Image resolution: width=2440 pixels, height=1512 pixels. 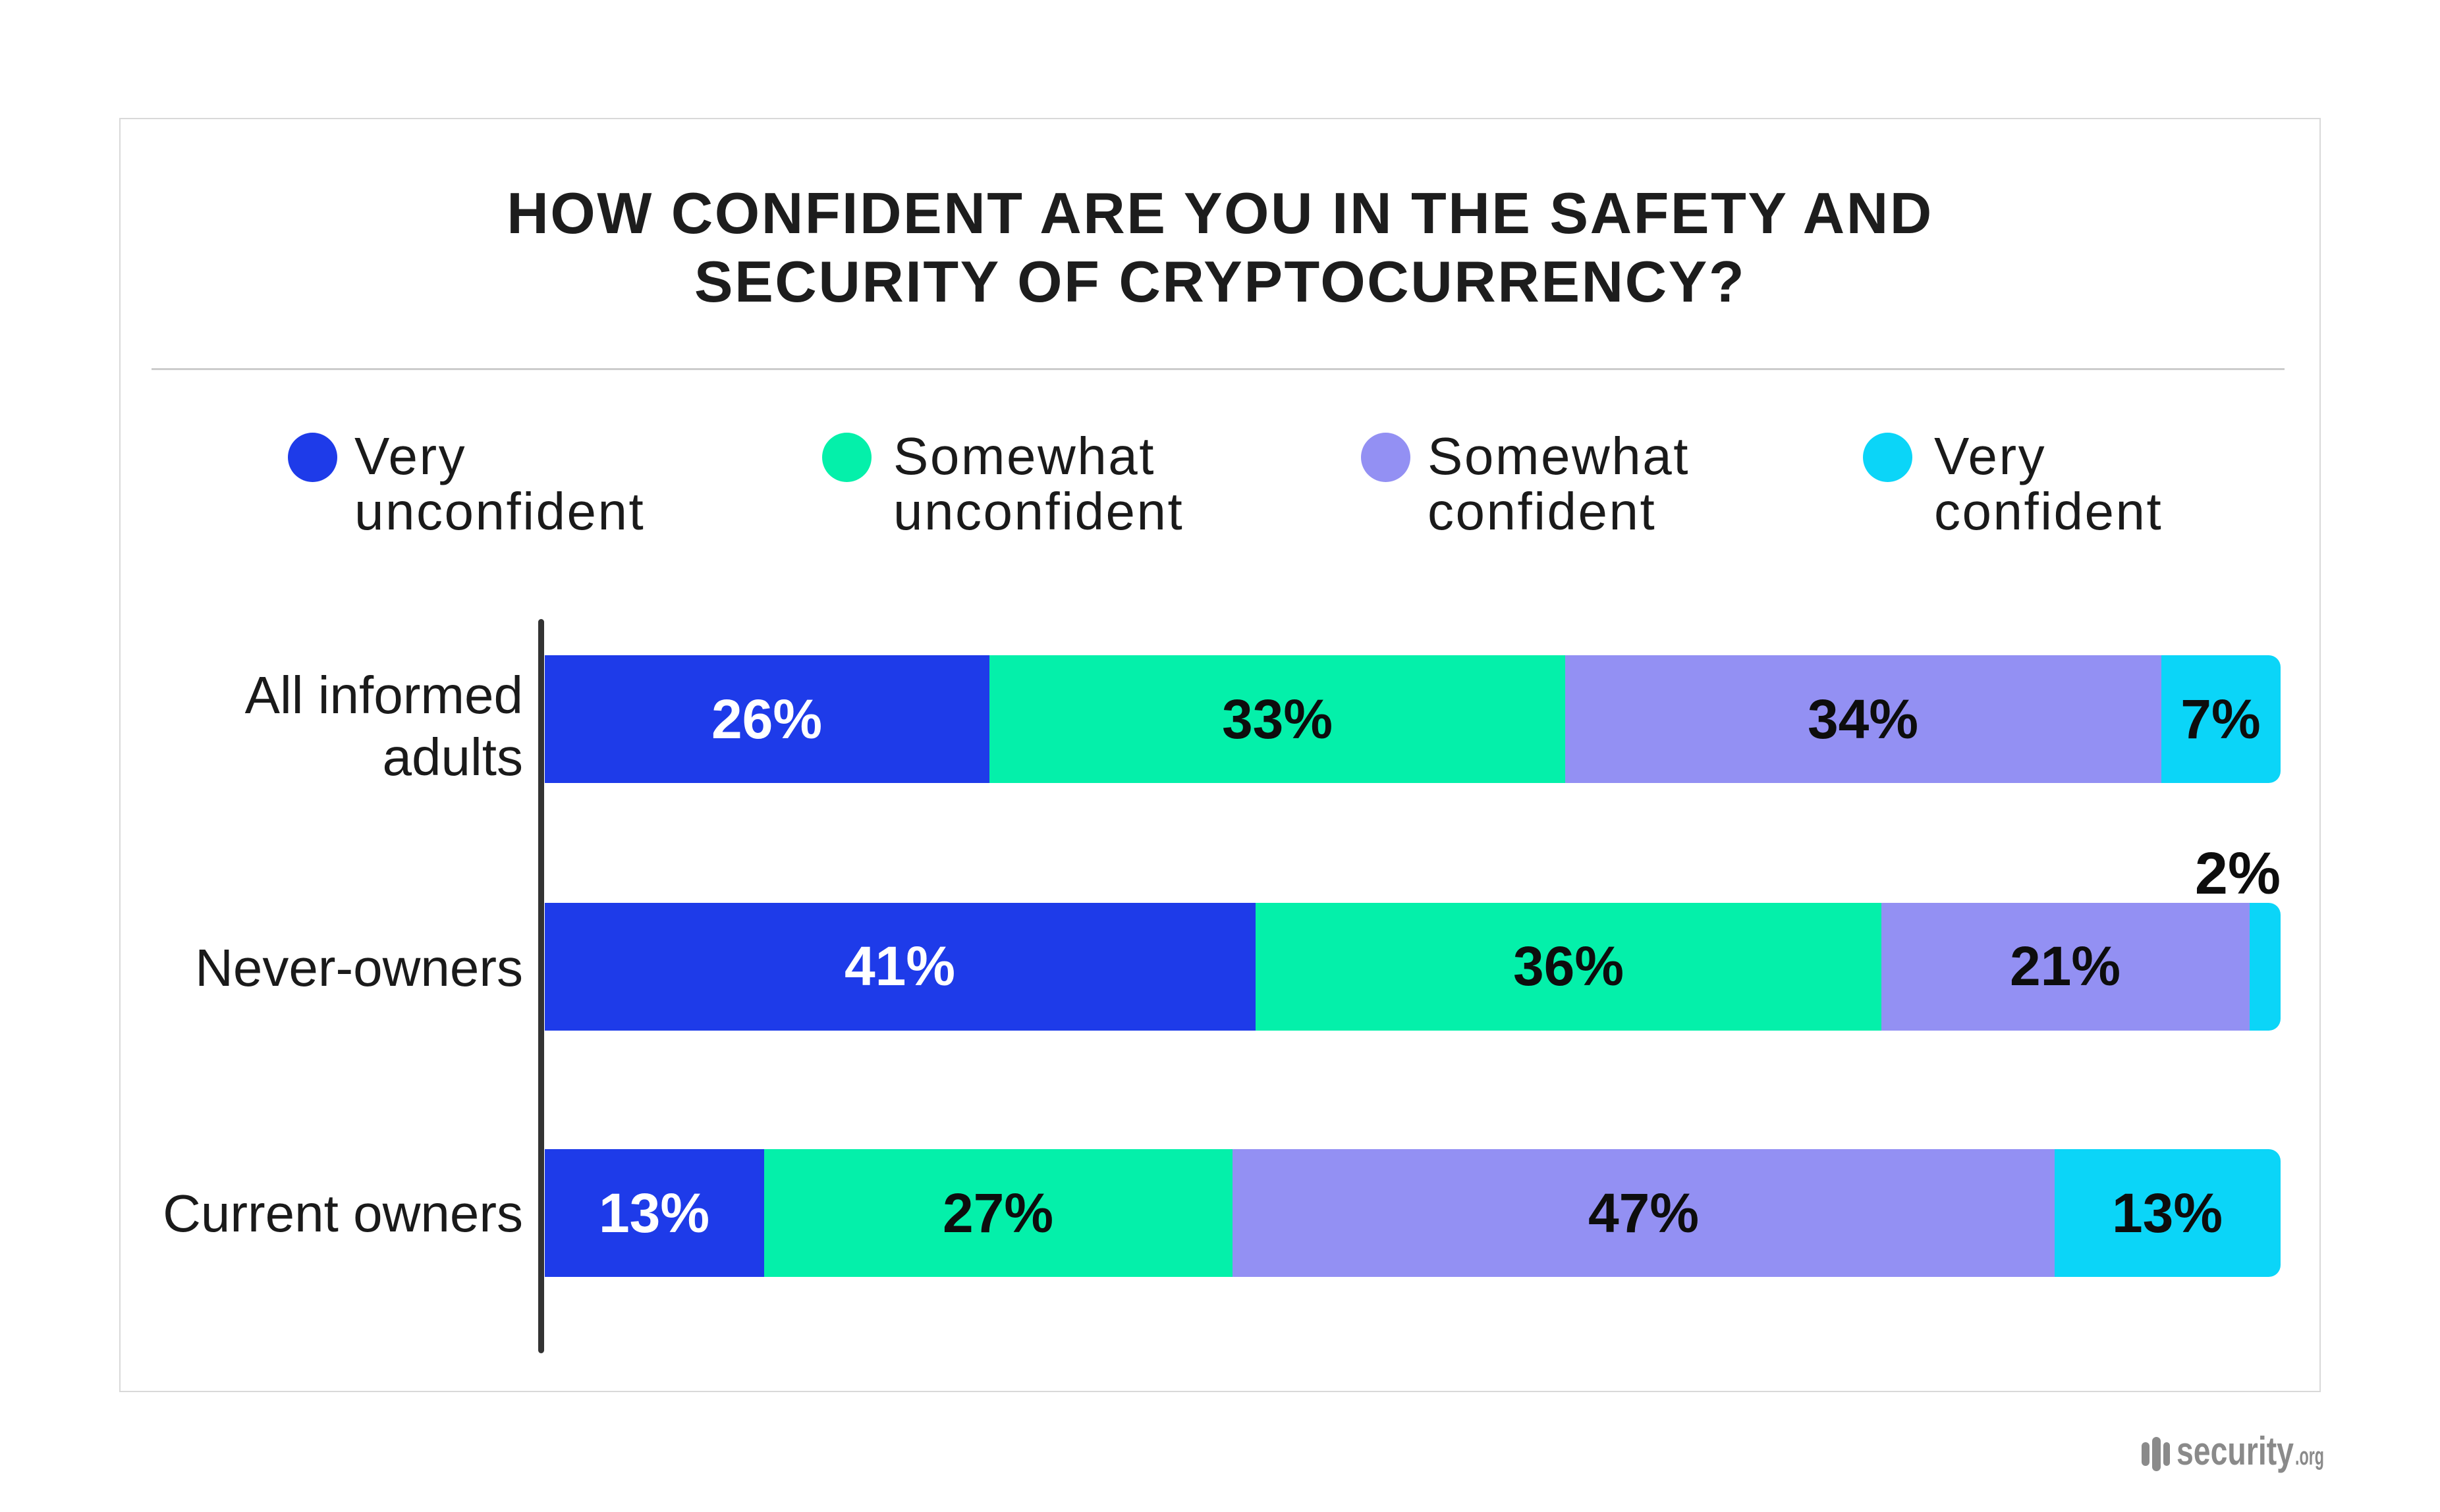 What do you see at coordinates (2235, 1454) in the screenshot?
I see `svg-text: security` at bounding box center [2235, 1454].